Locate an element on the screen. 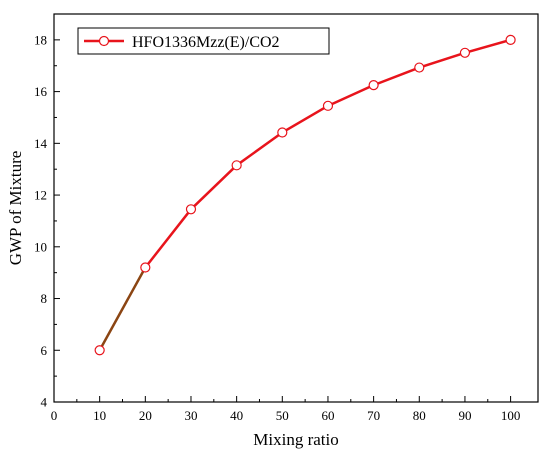 The width and height of the screenshot is (550, 456). legend: HFO1336Mzz(E)/CO2 is located at coordinates (203, 41).